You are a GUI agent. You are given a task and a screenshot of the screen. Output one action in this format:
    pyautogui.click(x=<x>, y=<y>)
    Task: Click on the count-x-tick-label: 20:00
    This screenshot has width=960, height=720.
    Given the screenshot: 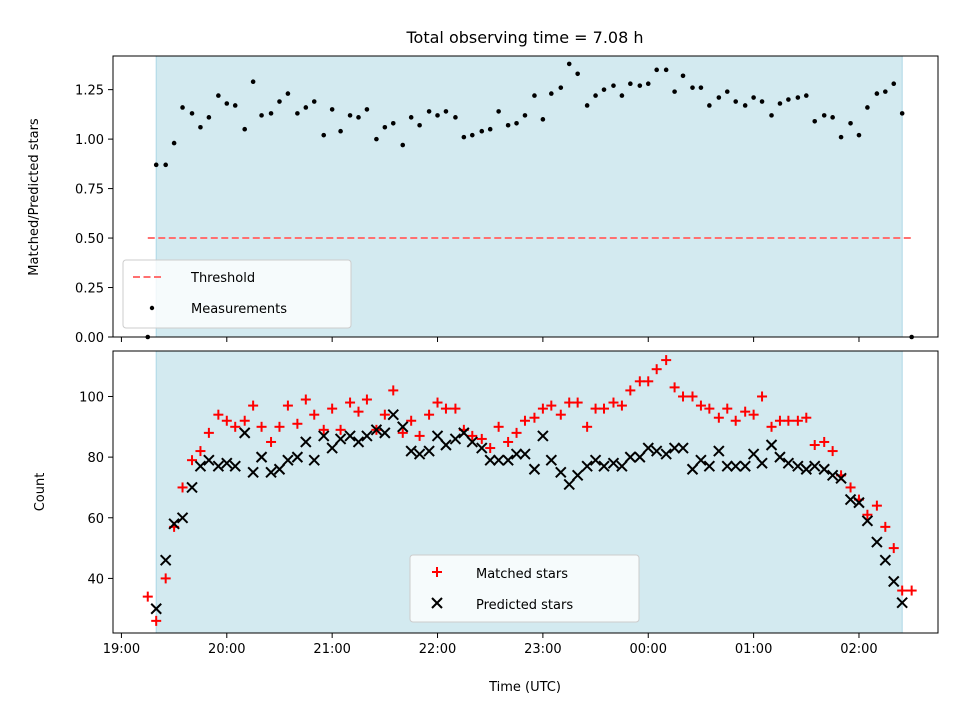 What is the action you would take?
    pyautogui.click(x=226, y=649)
    